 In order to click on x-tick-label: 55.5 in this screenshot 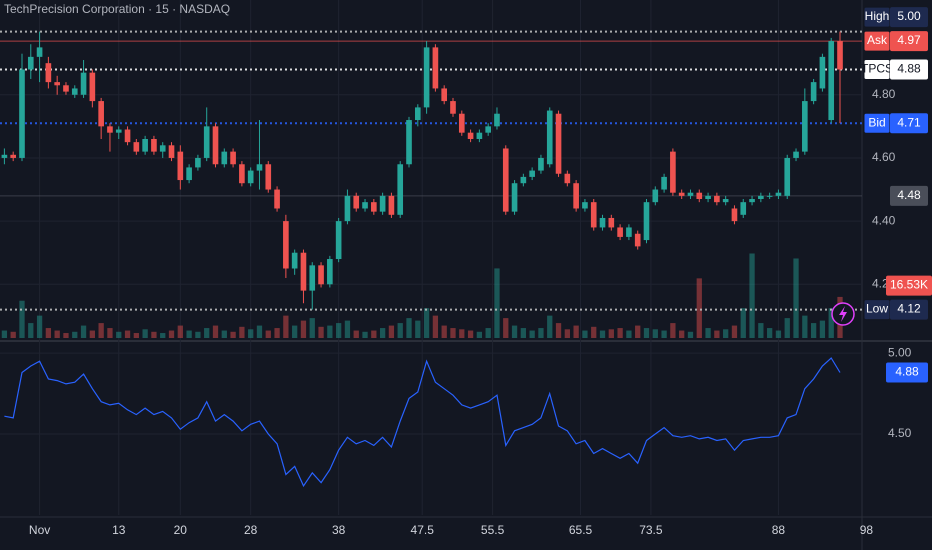, I will do `click(493, 530)`.